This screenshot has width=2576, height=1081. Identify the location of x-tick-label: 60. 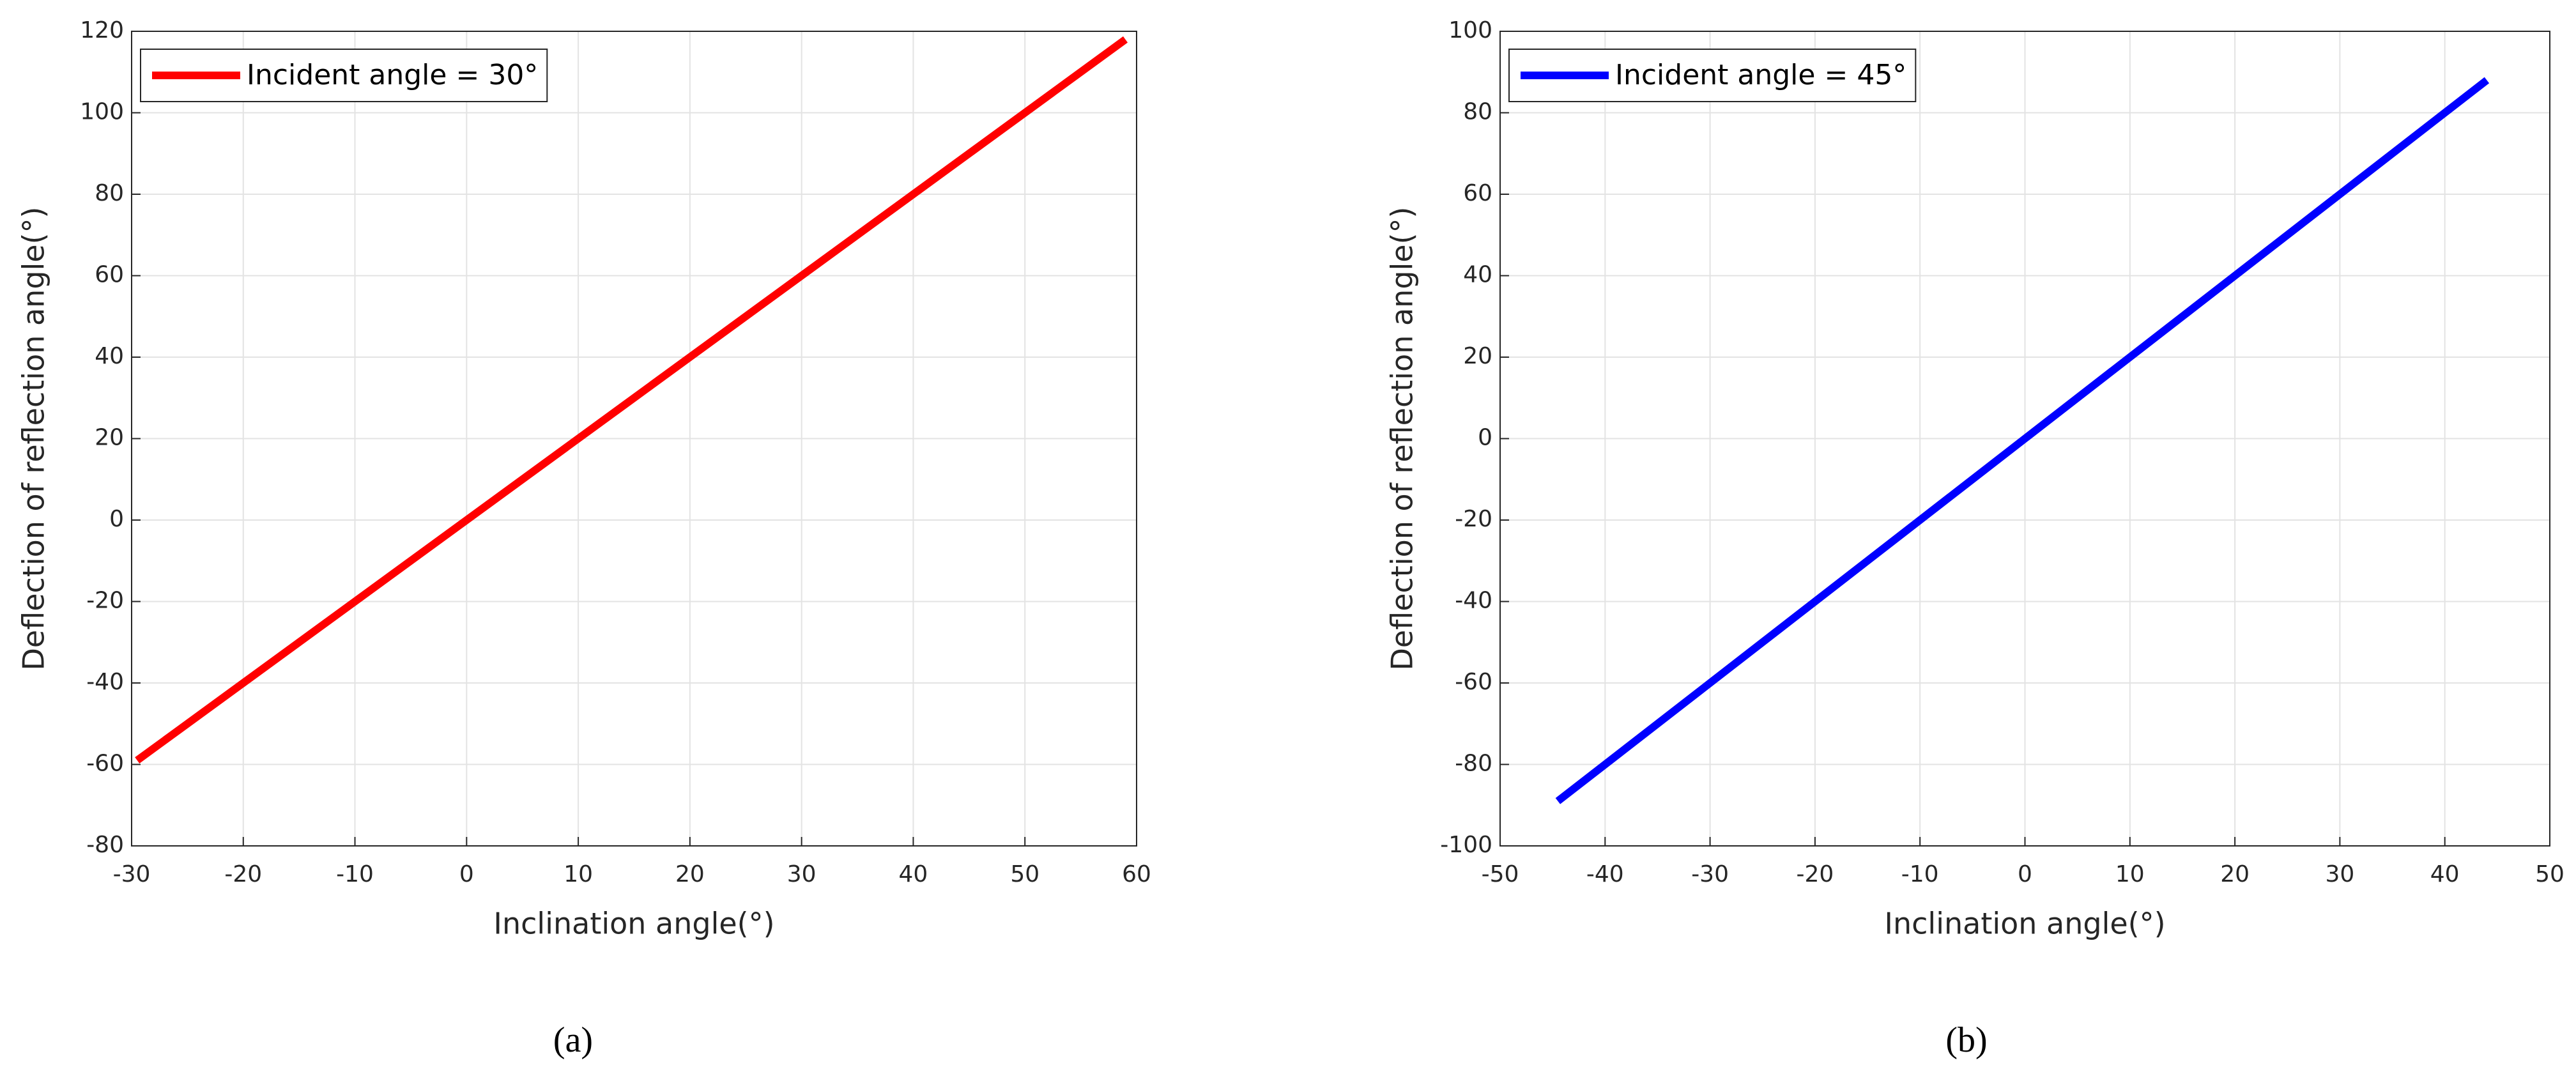
(1136, 874).